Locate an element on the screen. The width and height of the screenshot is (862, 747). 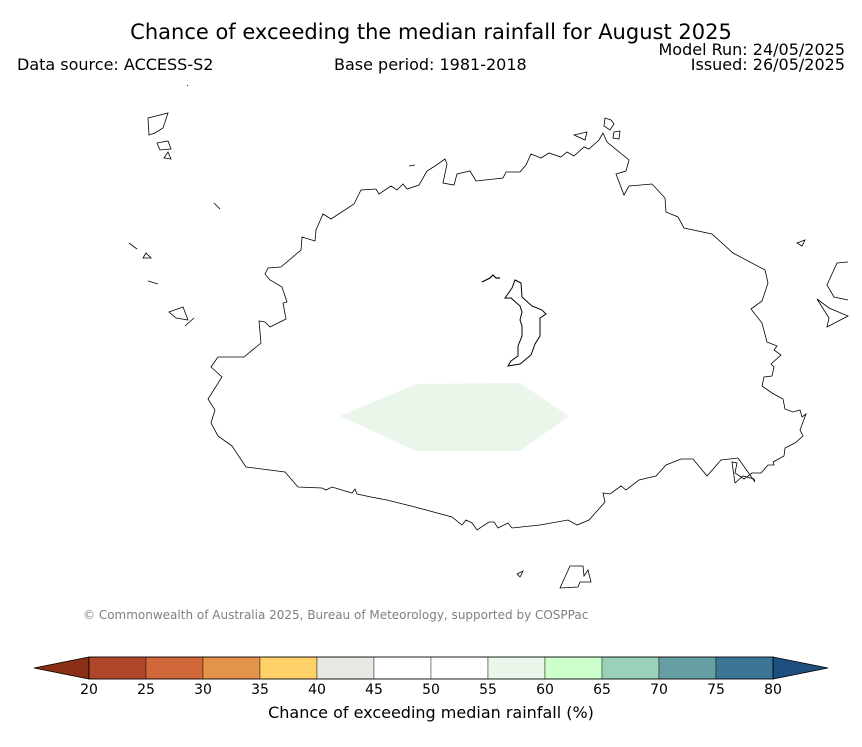
colorbar-tick-label: 60 is located at coordinates (545, 690).